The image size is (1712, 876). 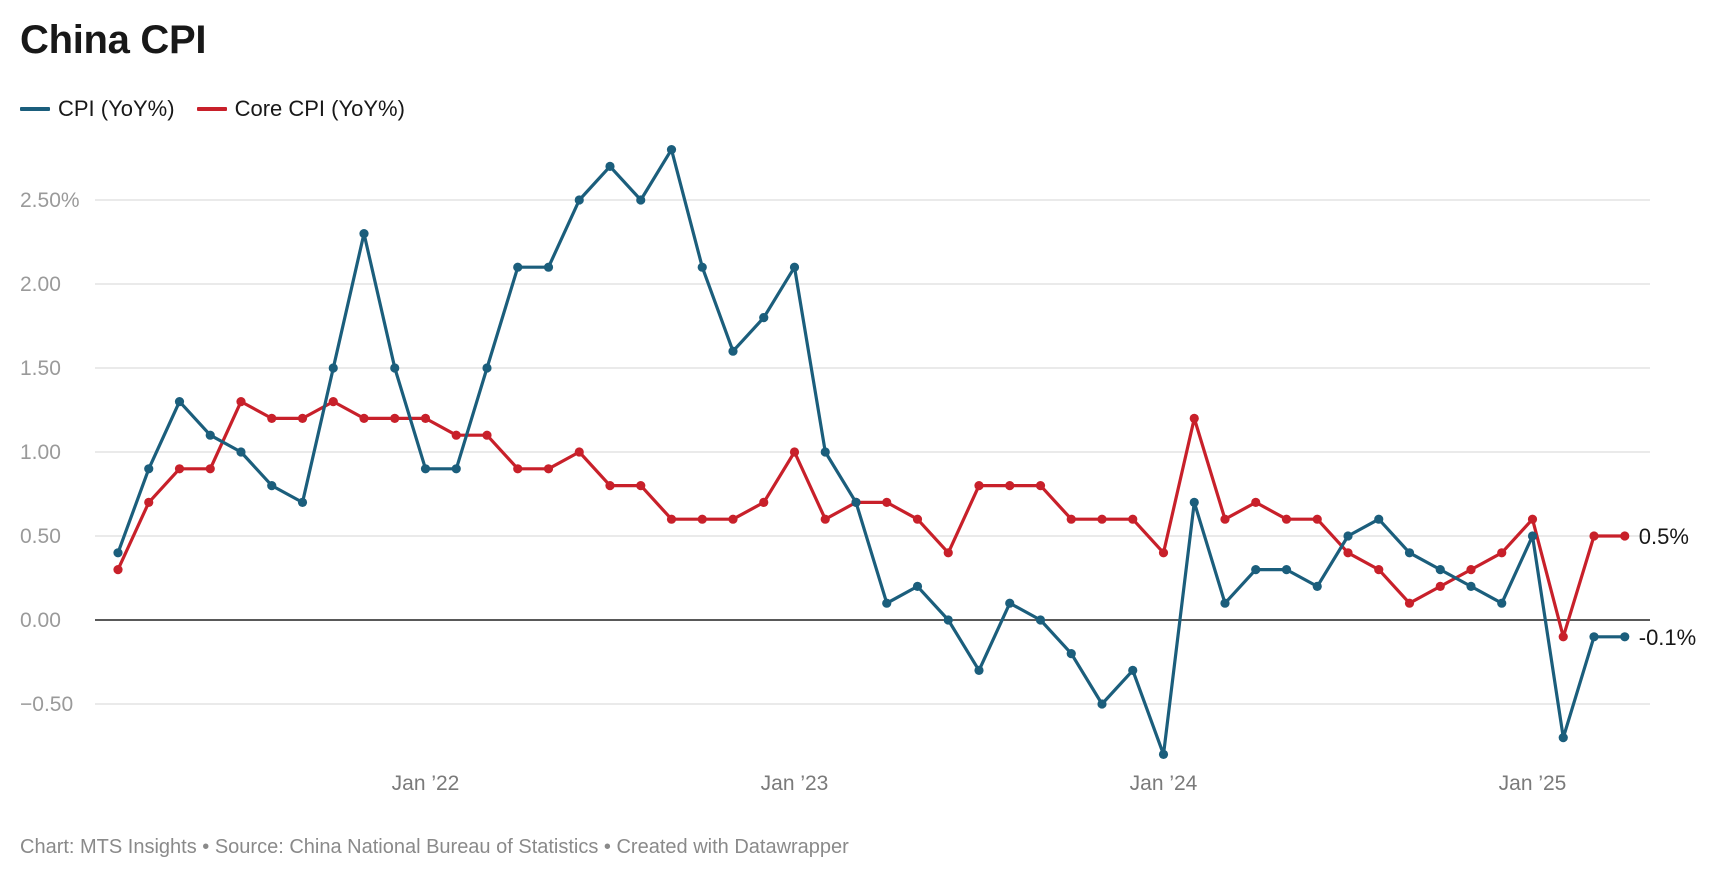 What do you see at coordinates (35, 109) in the screenshot?
I see `legend-swatch-cpi` at bounding box center [35, 109].